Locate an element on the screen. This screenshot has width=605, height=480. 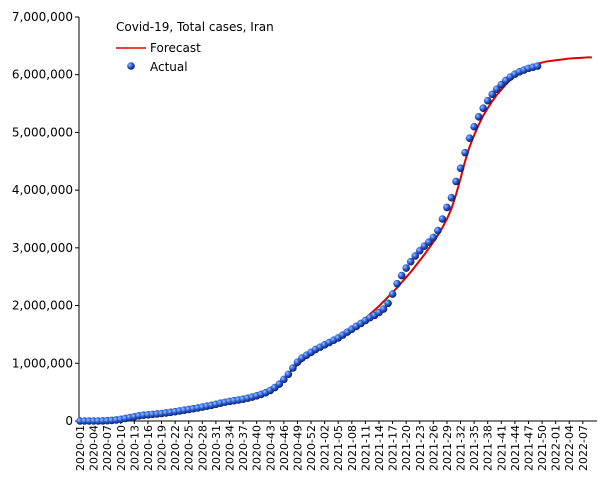
x-tick-label: 2020-10 is located at coordinates (121, 448).